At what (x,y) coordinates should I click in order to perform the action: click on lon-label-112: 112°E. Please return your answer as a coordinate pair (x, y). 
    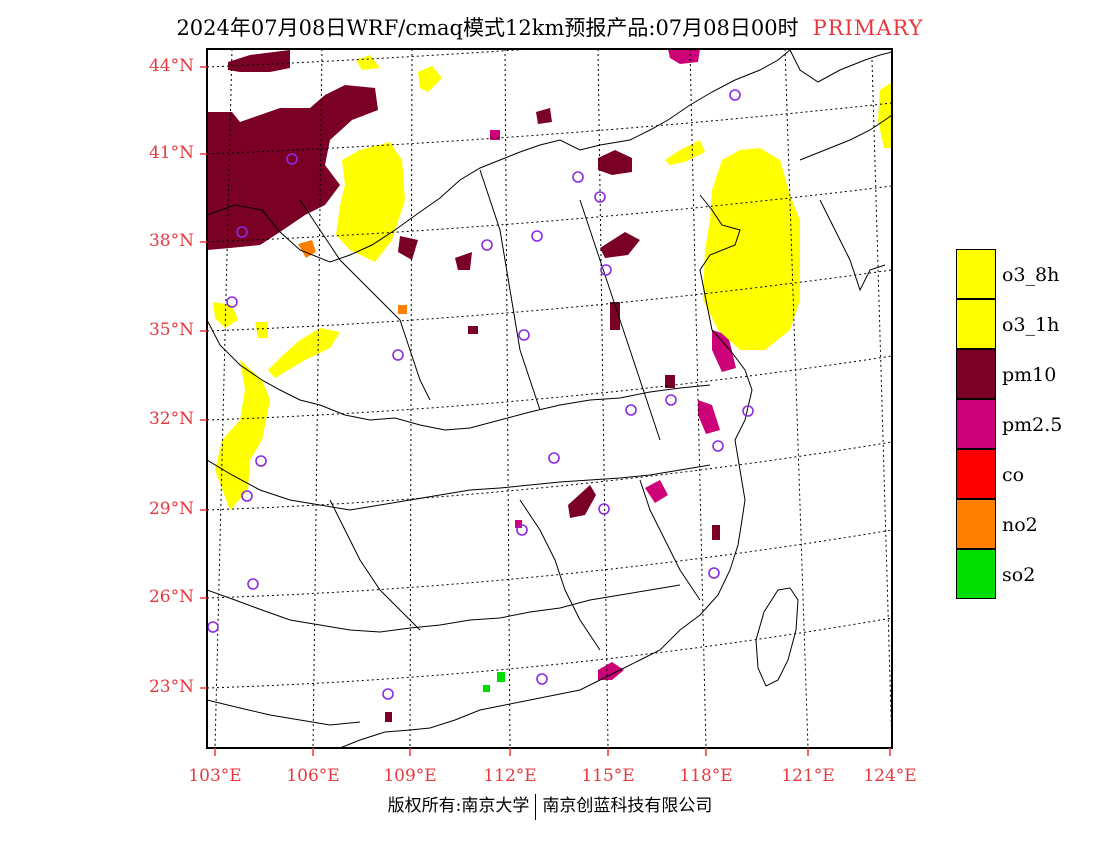
    Looking at the image, I should click on (510, 776).